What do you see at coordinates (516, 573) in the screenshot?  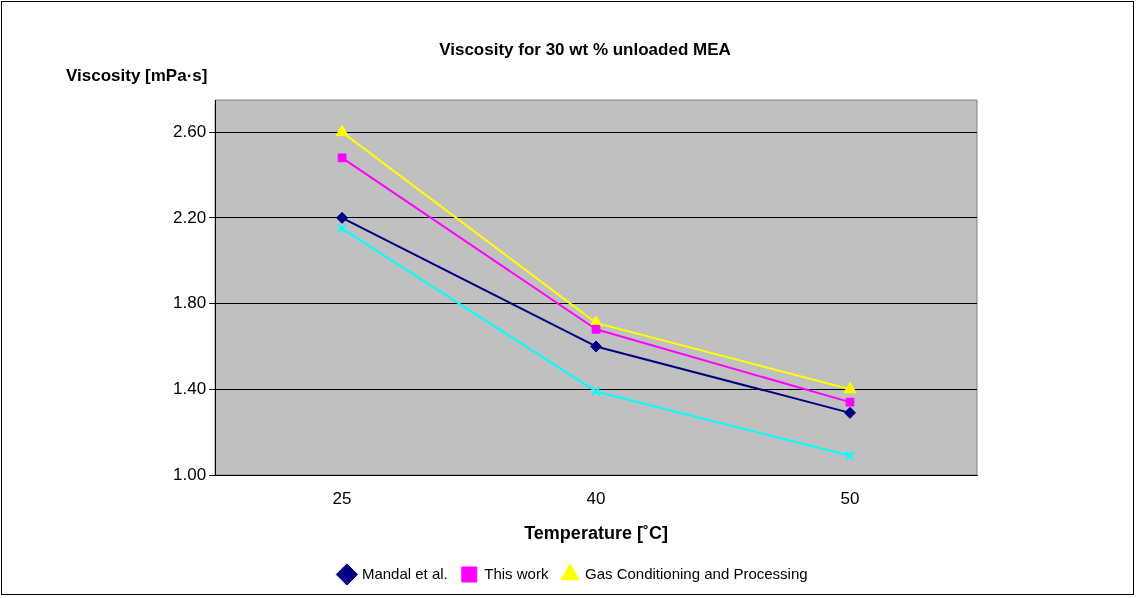 I see `legend-label: This work` at bounding box center [516, 573].